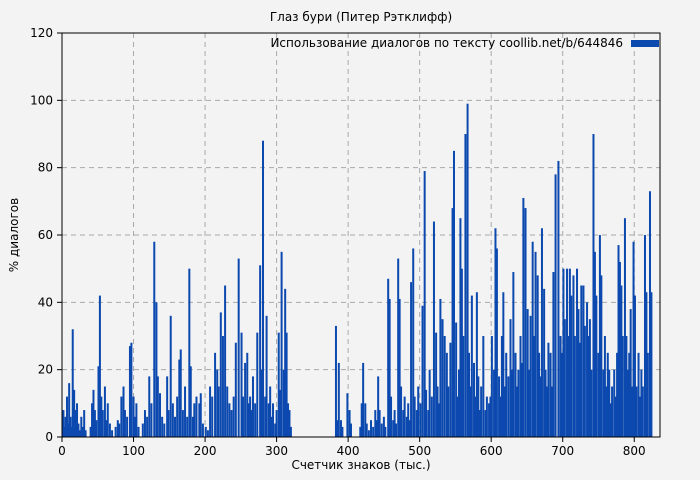  Describe the element at coordinates (276, 451) in the screenshot. I see `x-tick-label: 300` at that location.